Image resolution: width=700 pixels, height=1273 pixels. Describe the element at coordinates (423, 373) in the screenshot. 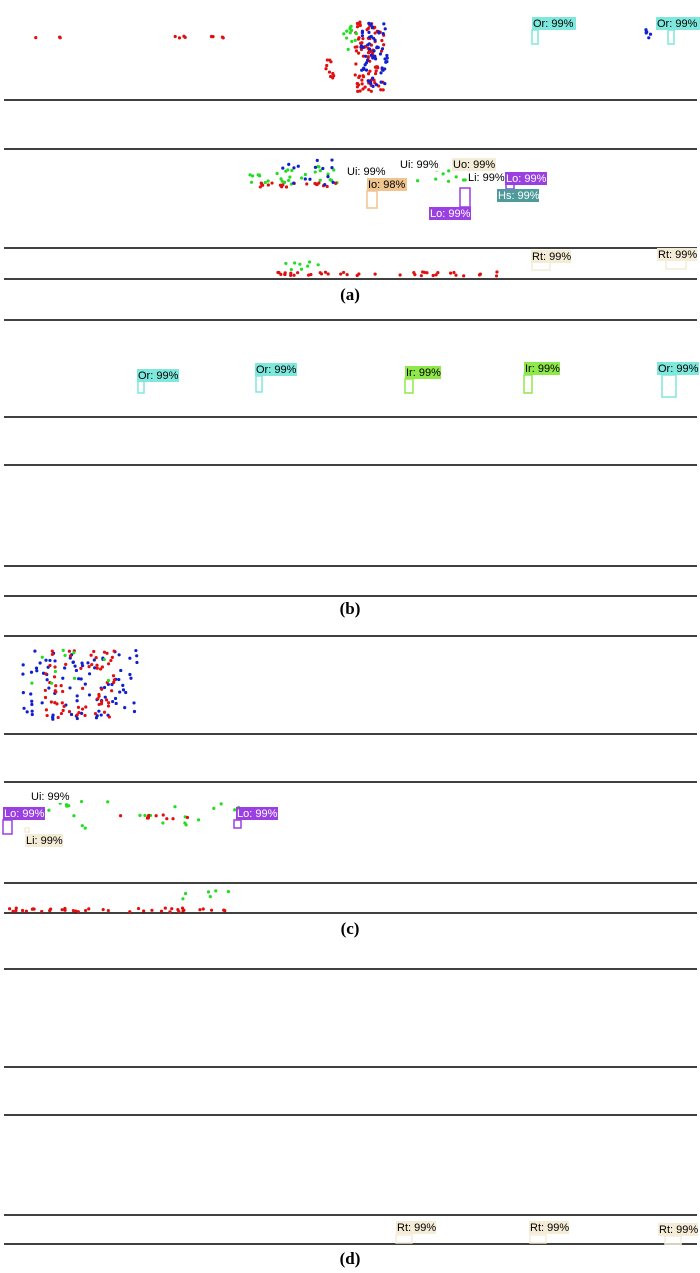

I see `detection-label: Ir: 99%` at that location.